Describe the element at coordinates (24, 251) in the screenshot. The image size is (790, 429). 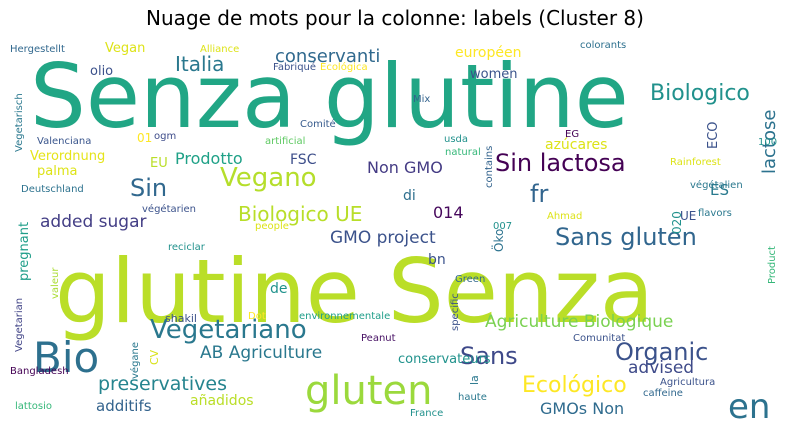
I see `word-pregnant-43: pregnant` at that location.